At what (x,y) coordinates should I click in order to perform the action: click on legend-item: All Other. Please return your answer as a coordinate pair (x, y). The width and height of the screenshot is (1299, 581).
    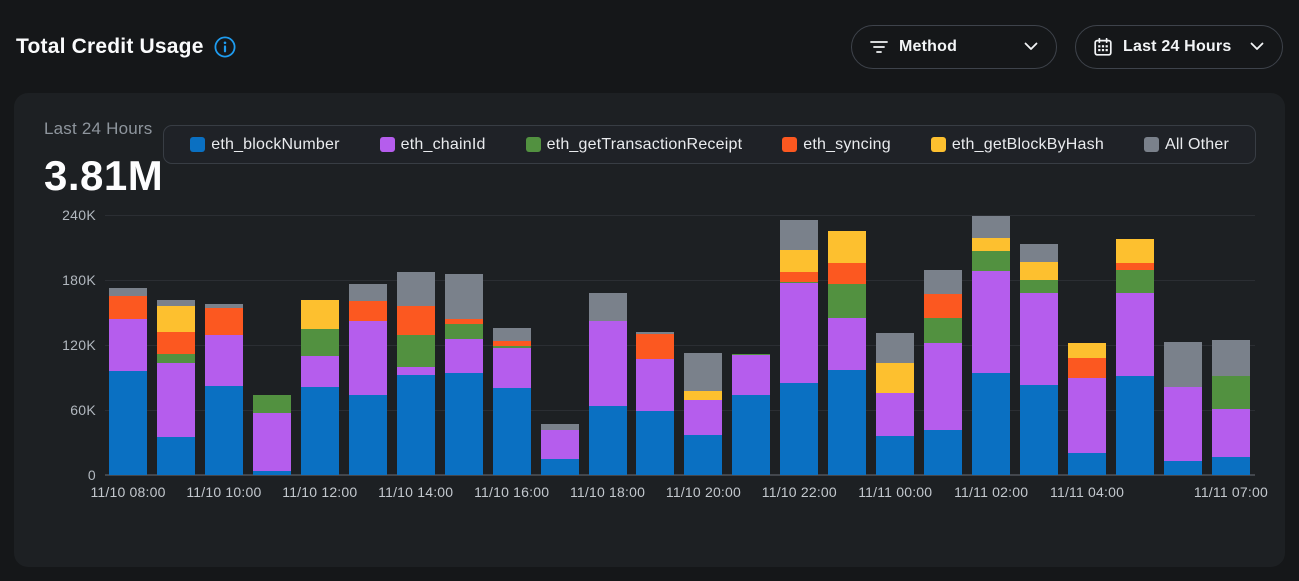
    Looking at the image, I should click on (1186, 145).